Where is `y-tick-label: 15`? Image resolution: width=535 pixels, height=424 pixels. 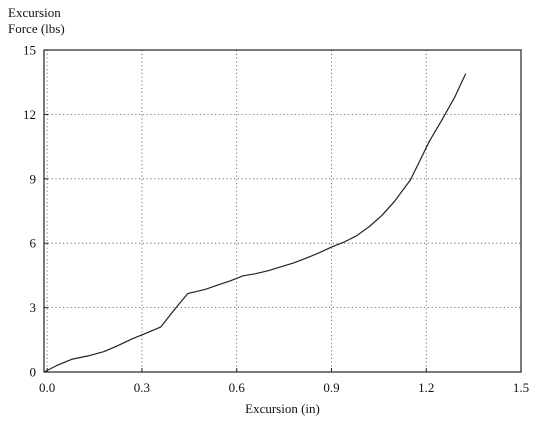
y-tick-label: 15 is located at coordinates (29, 50).